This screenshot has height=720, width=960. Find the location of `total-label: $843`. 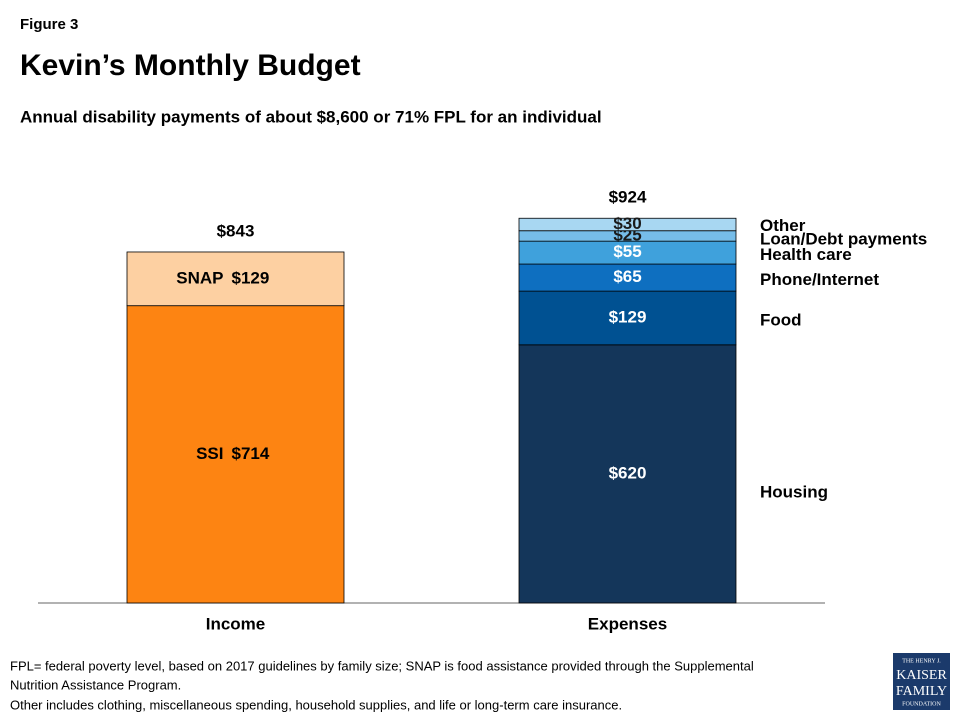

total-label: $843 is located at coordinates (236, 230).